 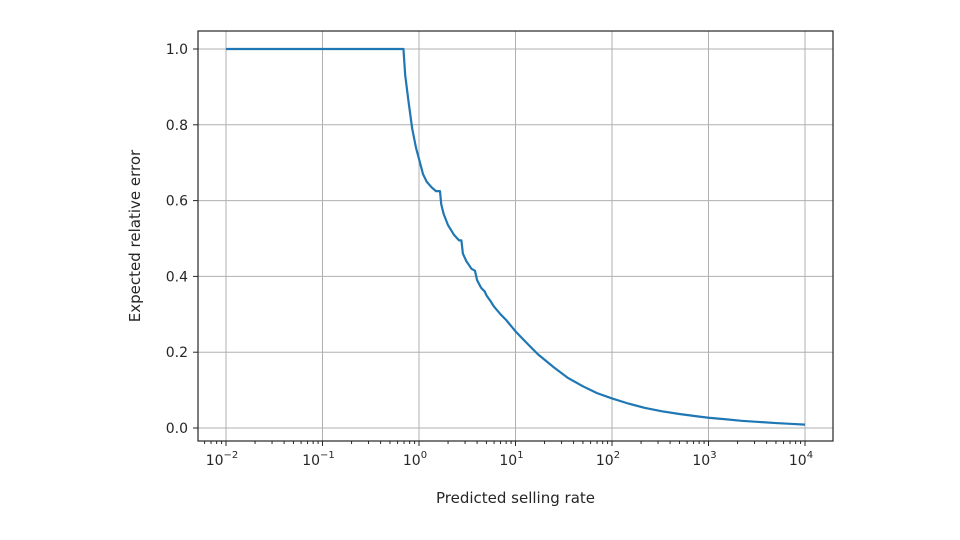 I want to click on y-tick-label: 0.8, so click(x=177, y=126).